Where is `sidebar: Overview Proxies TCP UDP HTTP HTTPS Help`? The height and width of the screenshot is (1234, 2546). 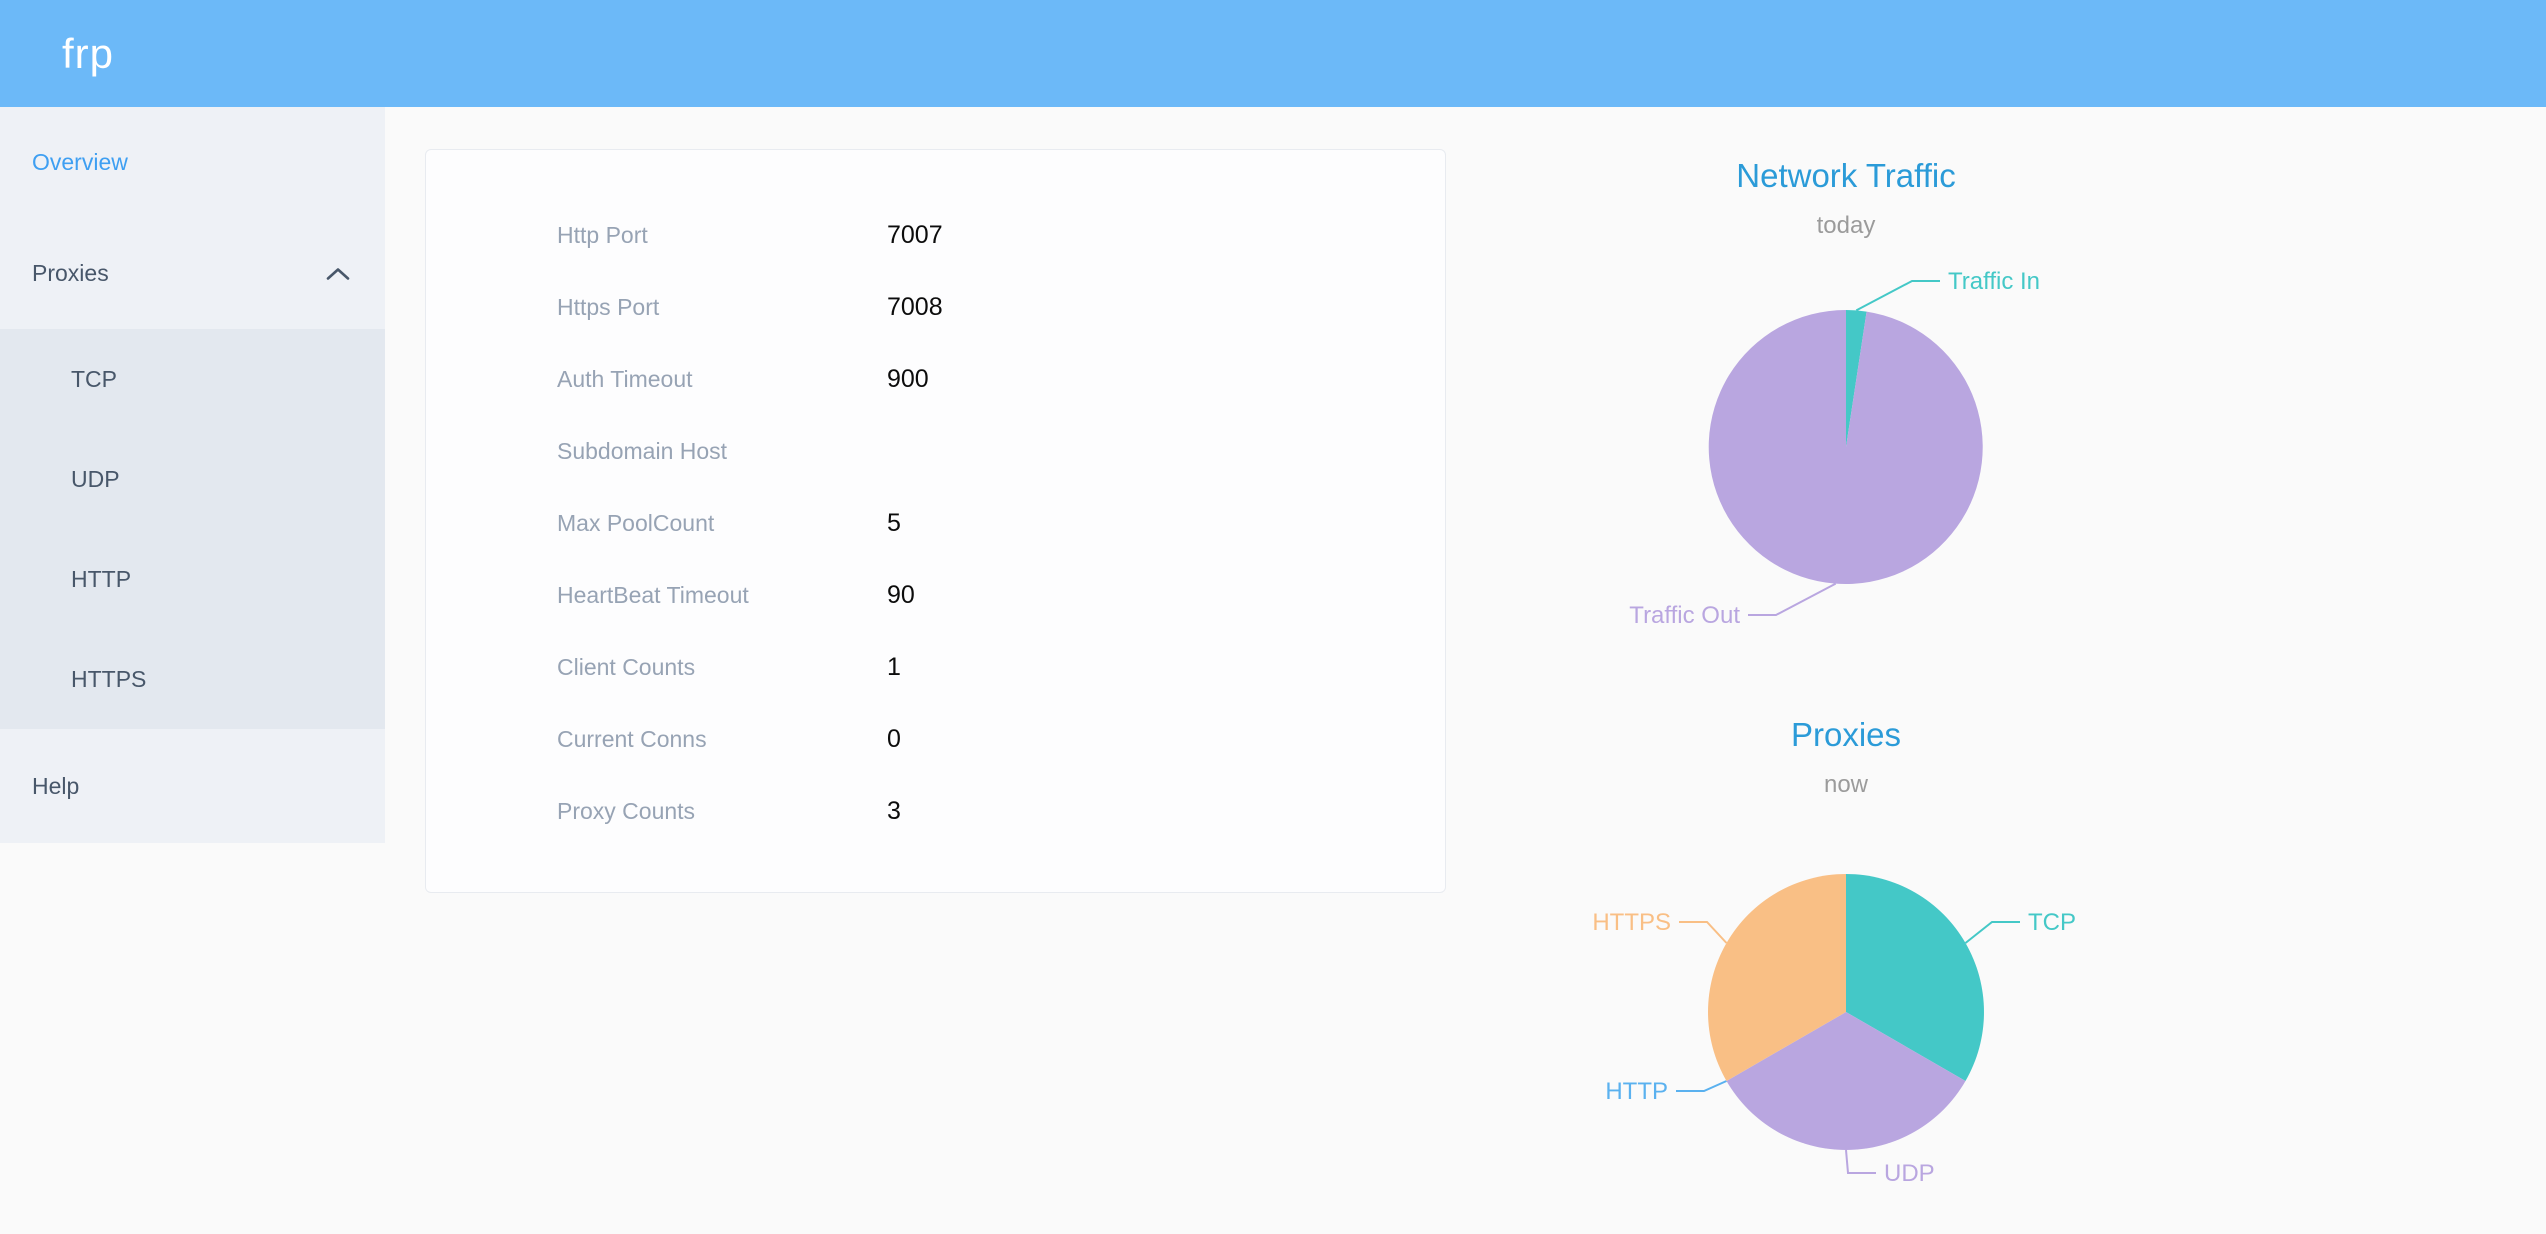 sidebar: Overview Proxies TCP UDP HTTP HTTPS Help is located at coordinates (192, 475).